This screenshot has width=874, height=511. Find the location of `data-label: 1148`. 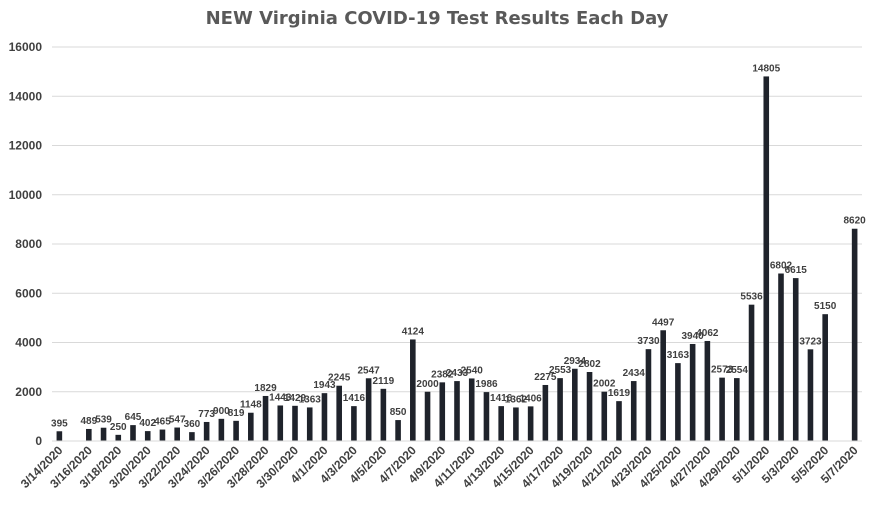

data-label: 1148 is located at coordinates (251, 405).